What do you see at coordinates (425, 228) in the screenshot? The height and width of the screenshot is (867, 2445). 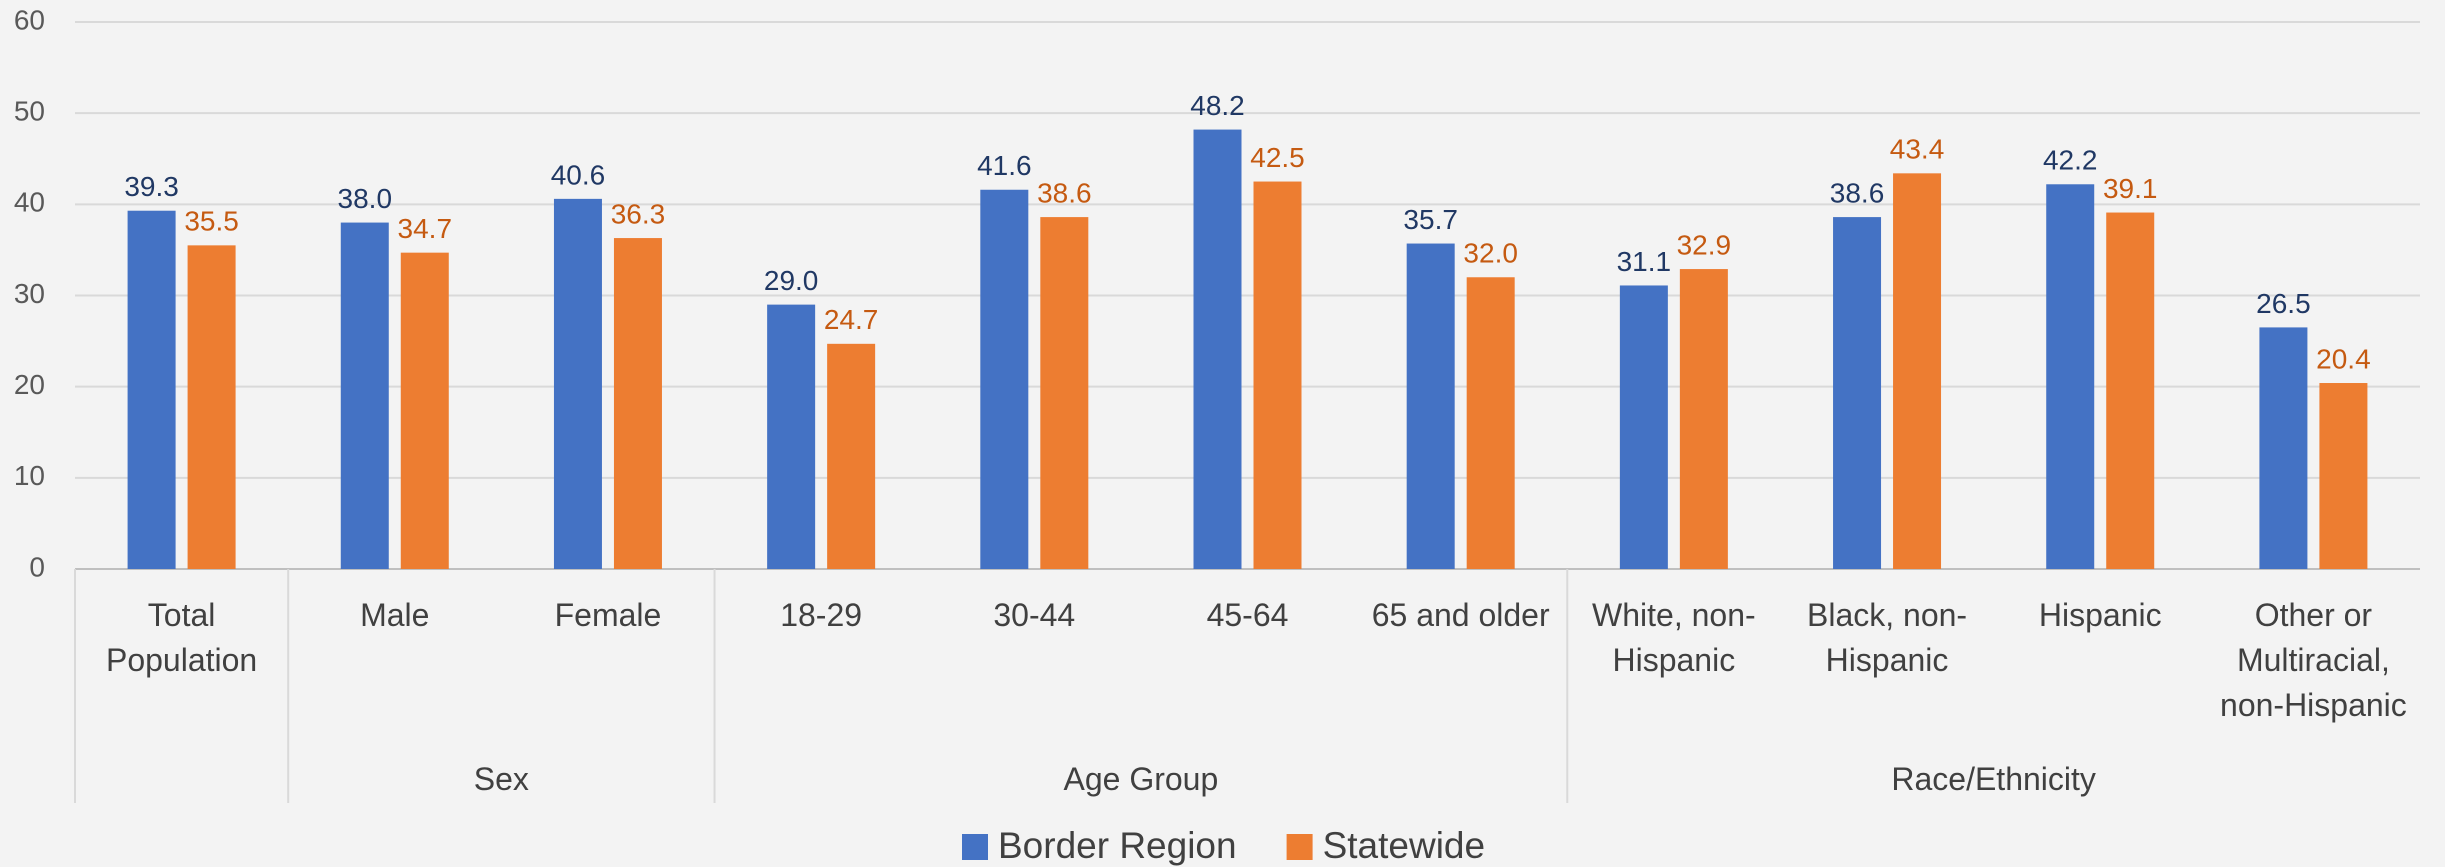 I see `data-label: 34.7` at bounding box center [425, 228].